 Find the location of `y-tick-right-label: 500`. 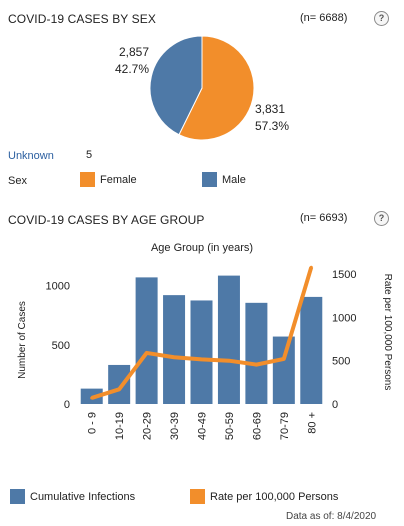

y-tick-right-label: 500 is located at coordinates (341, 362).